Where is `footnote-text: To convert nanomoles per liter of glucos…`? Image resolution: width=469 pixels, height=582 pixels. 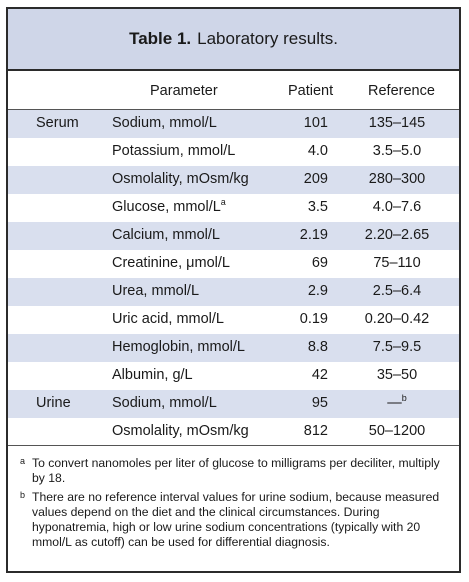
footnote-text: To convert nanomoles per liter of glucos… is located at coordinates (236, 470).